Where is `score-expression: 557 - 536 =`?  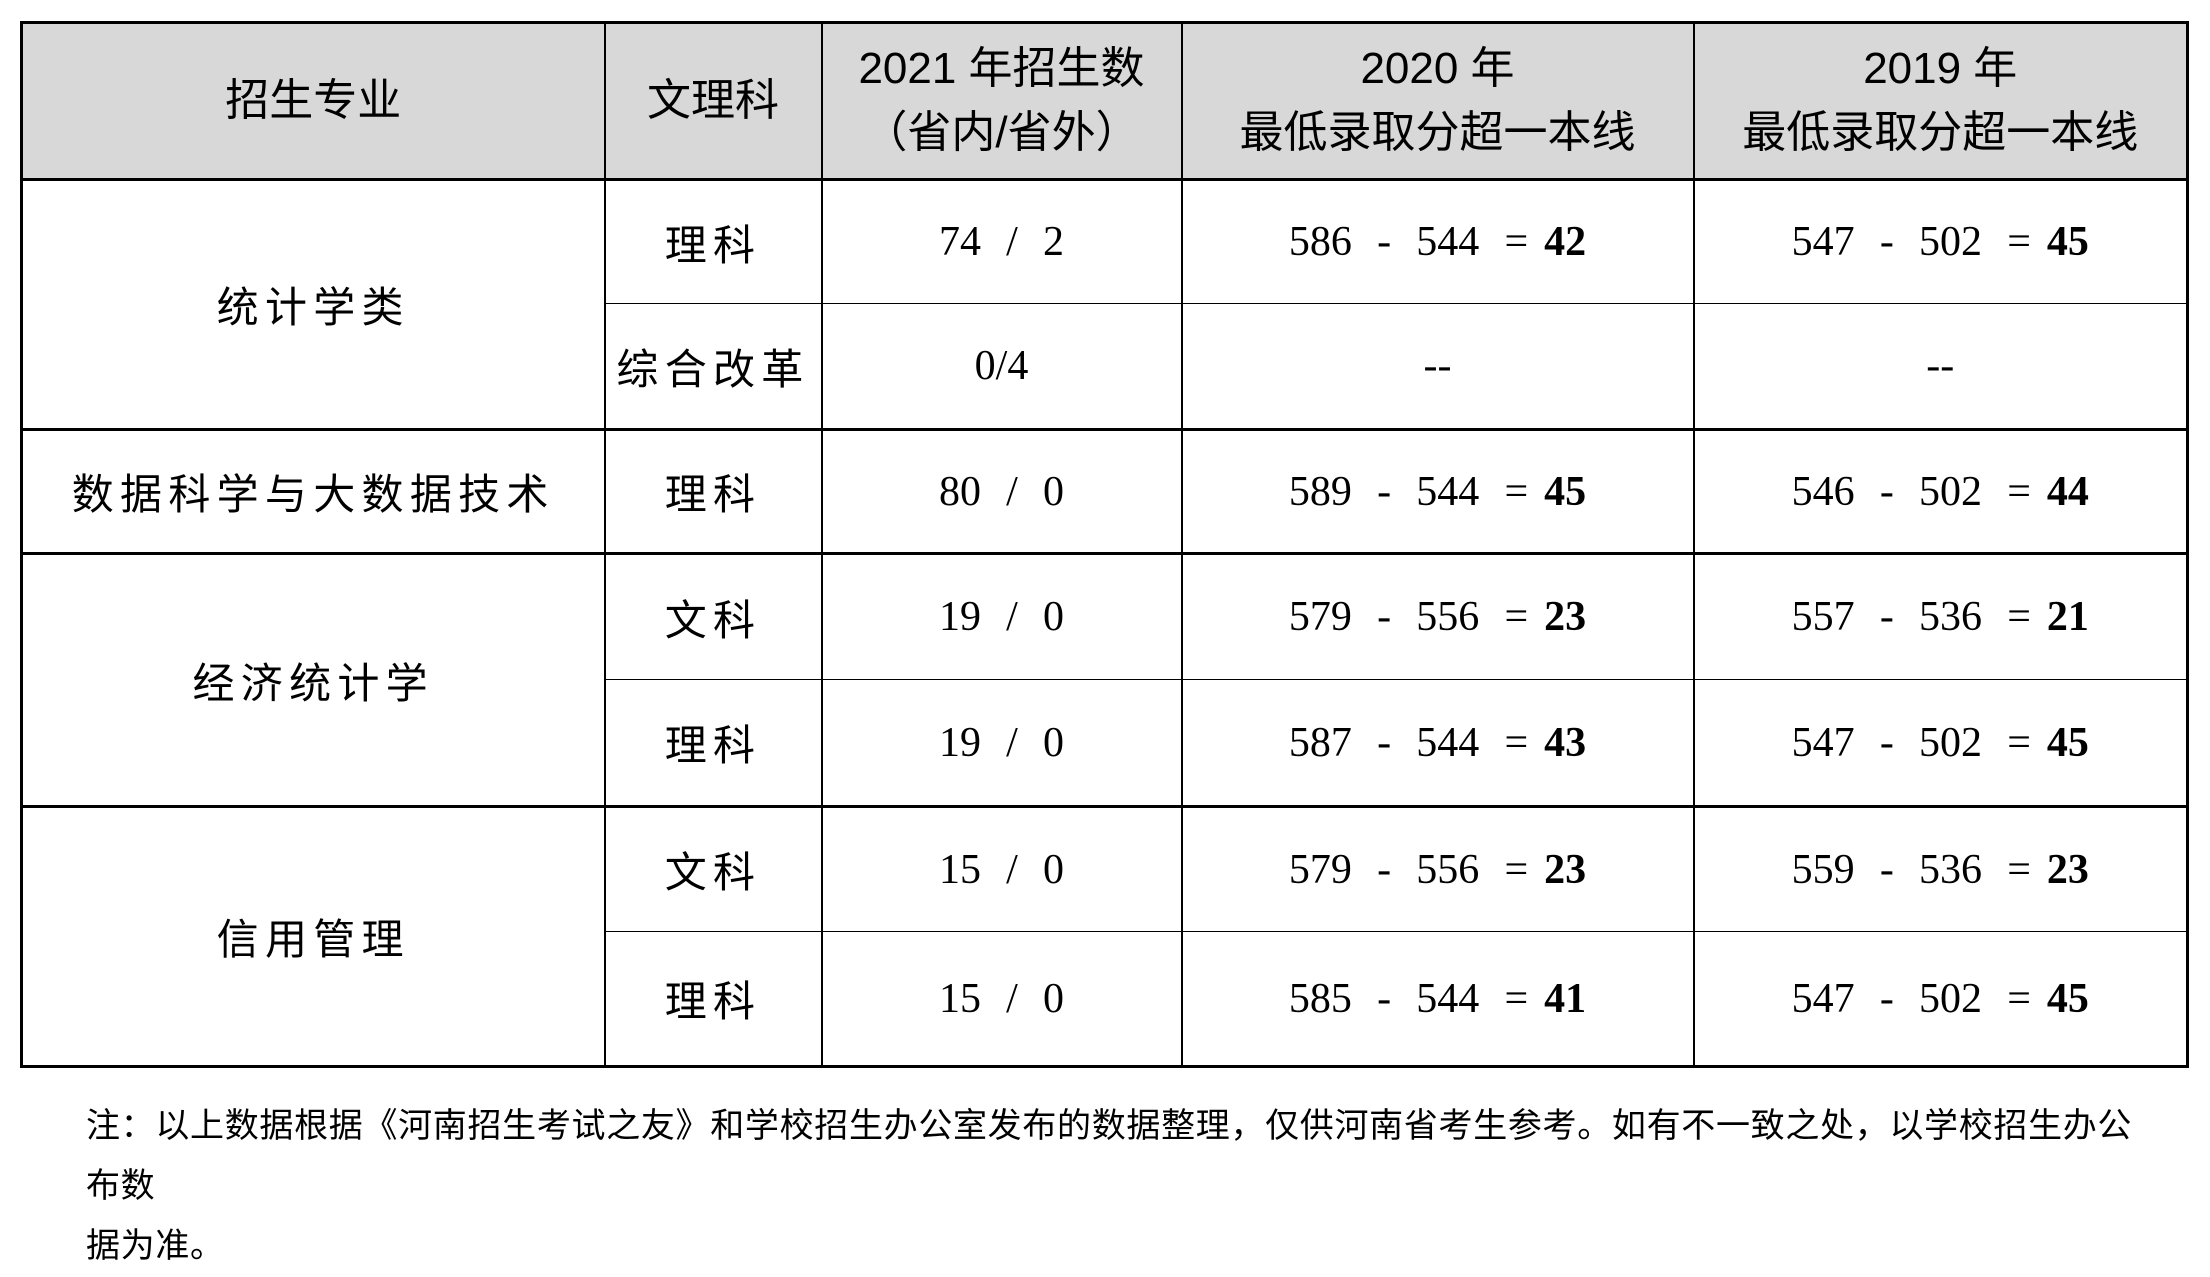 score-expression: 557 - 536 = is located at coordinates (1911, 617).